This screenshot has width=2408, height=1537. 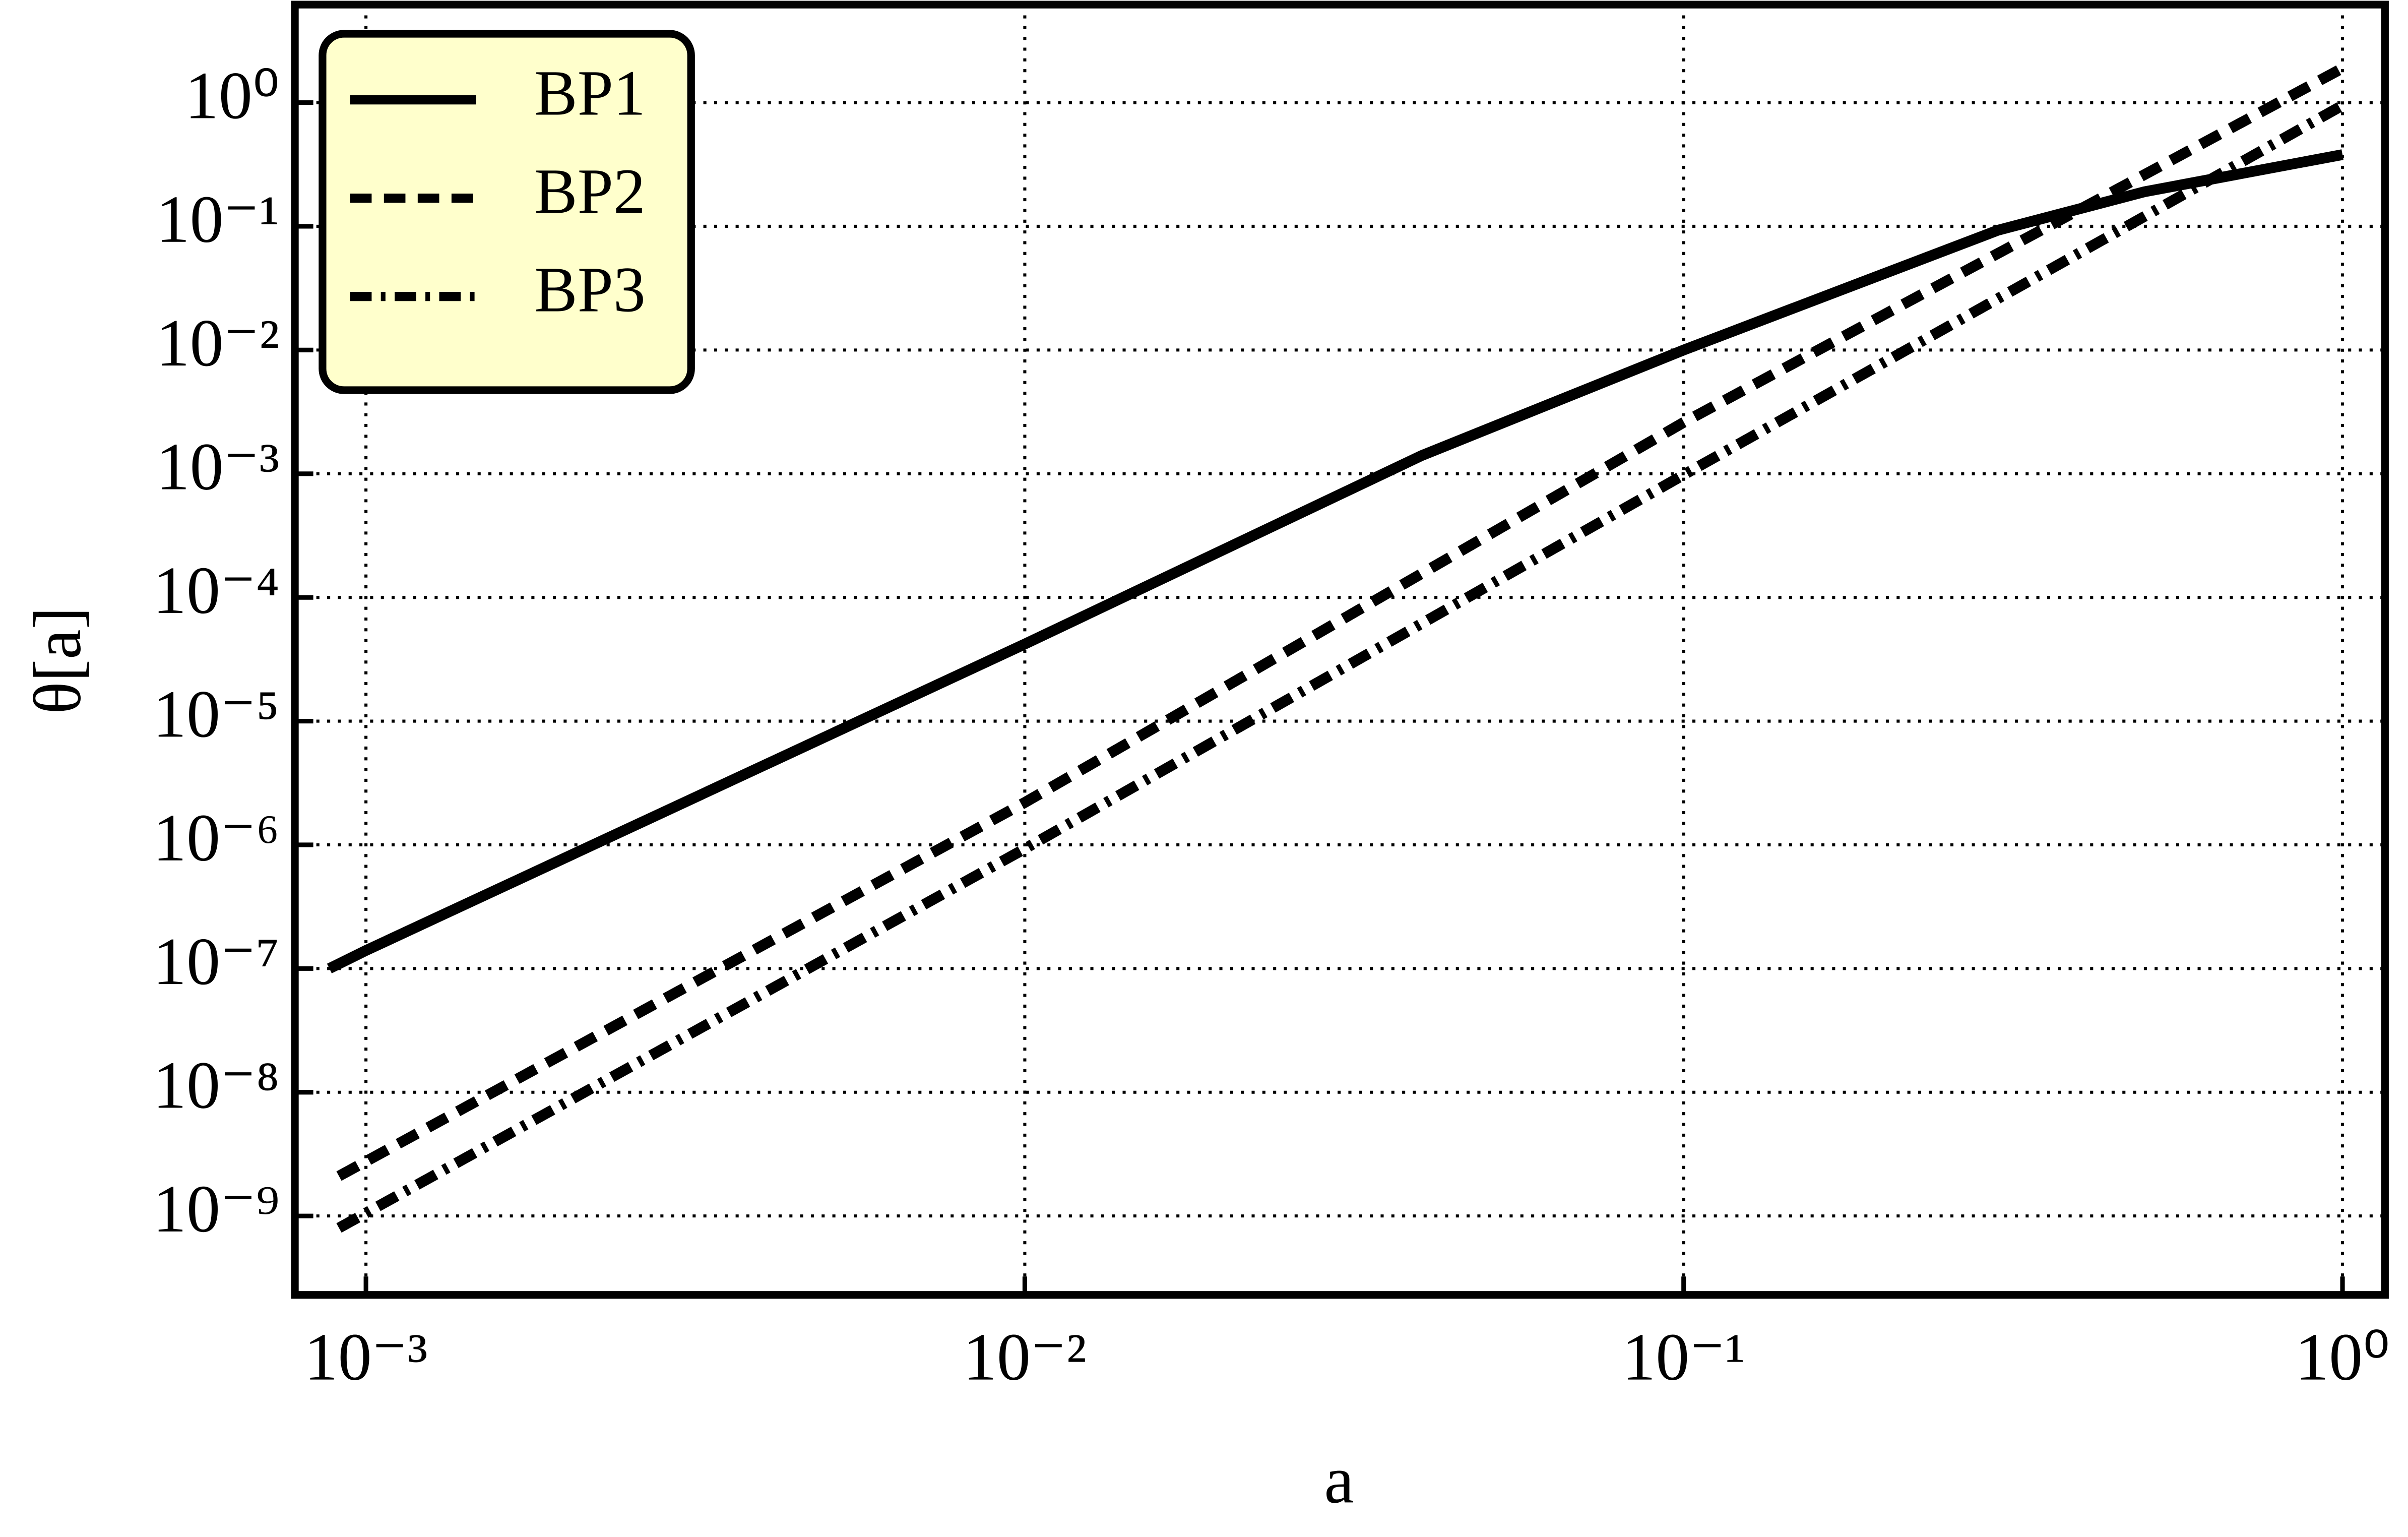 What do you see at coordinates (1025, 1357) in the screenshot?
I see `x-tick-label: 10⁻²` at bounding box center [1025, 1357].